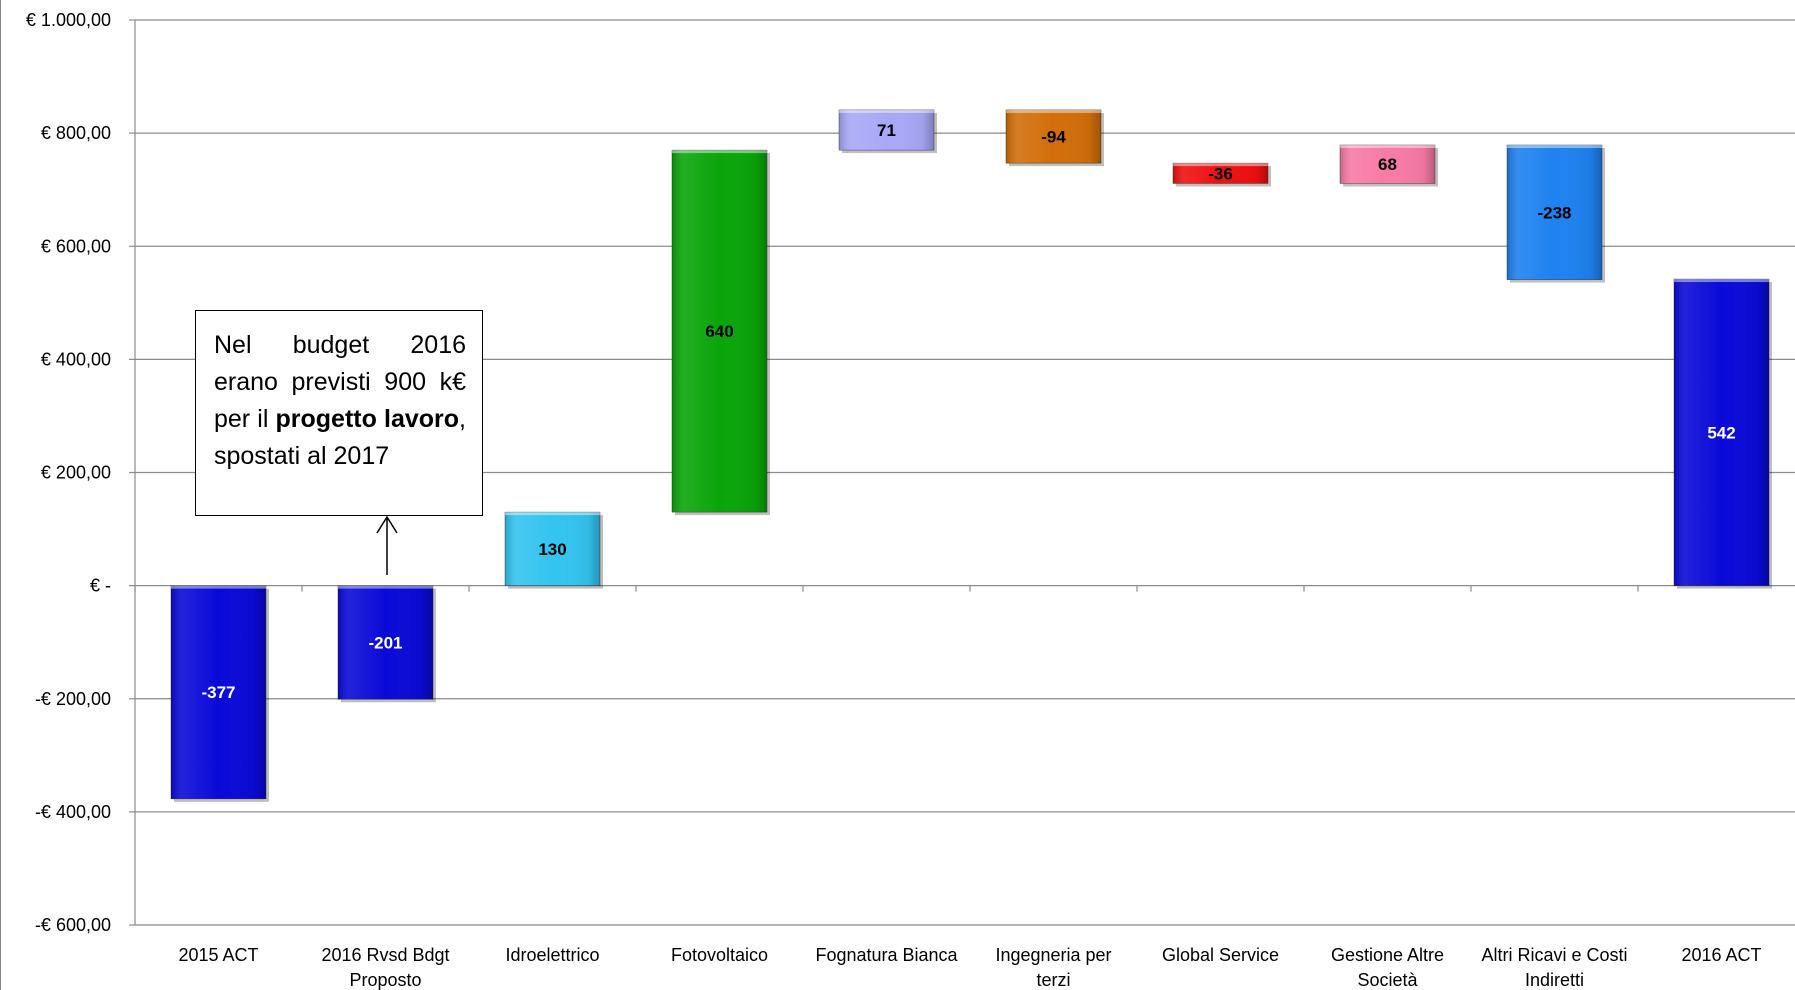  I want to click on data-label: -36, so click(1220, 173).